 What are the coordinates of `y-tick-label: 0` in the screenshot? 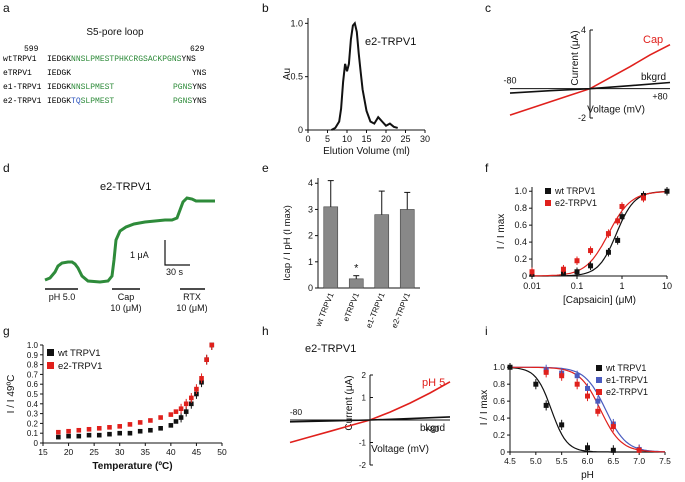 It's located at (300, 130).